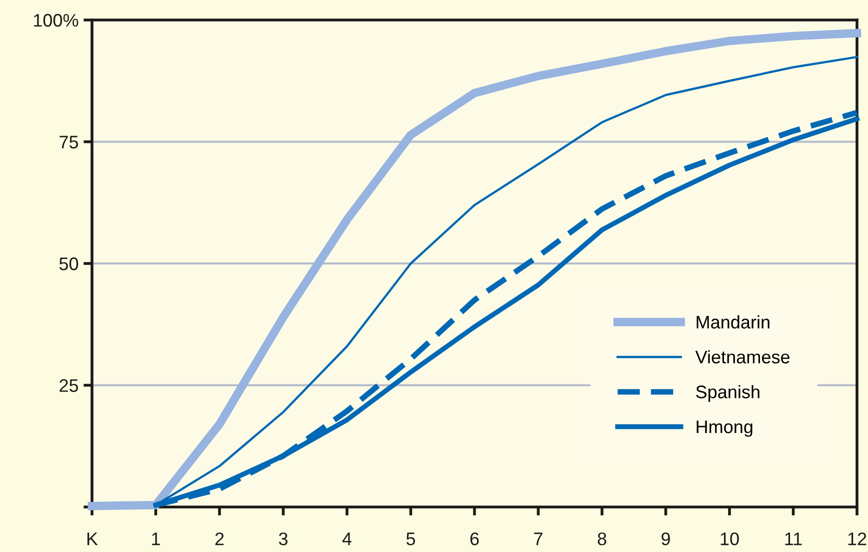 The height and width of the screenshot is (552, 868). I want to click on x-tick-label: 1, so click(156, 539).